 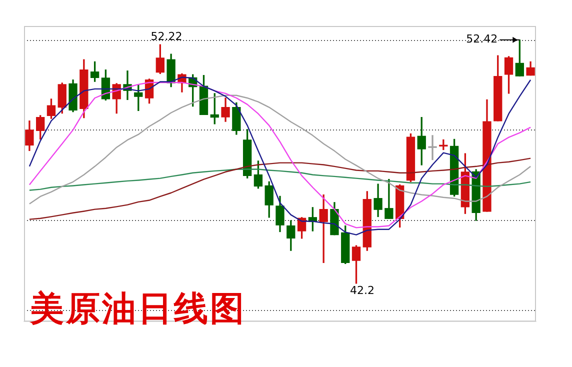 What do you see at coordinates (482, 39) in the screenshot?
I see `annotation: 52.42` at bounding box center [482, 39].